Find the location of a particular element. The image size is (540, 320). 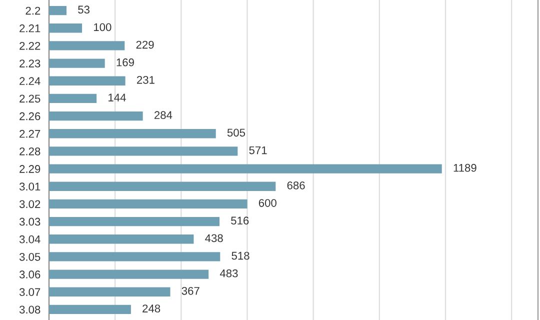

data-label: 367 is located at coordinates (191, 290).